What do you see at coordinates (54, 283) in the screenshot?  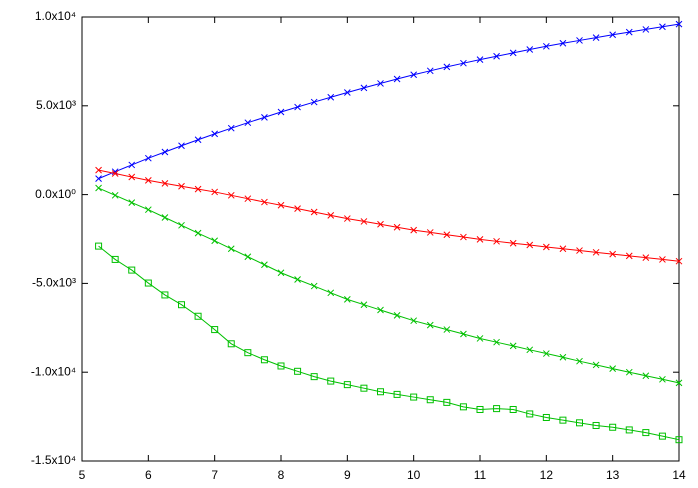 I see `y-tick-label: -5.0x10³` at bounding box center [54, 283].